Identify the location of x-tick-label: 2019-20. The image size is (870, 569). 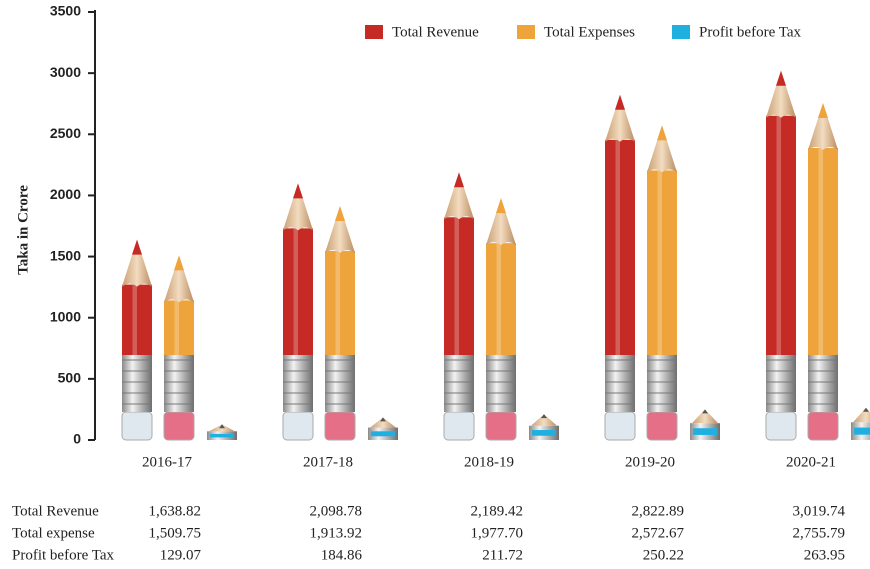
(650, 462).